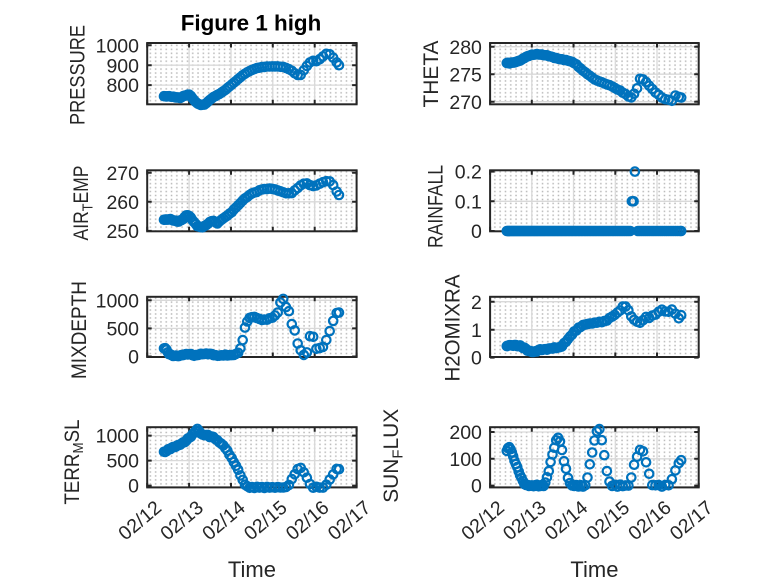 Image resolution: width=778 pixels, height=588 pixels. I want to click on svg-text: Figure 1 high, so click(251, 23).